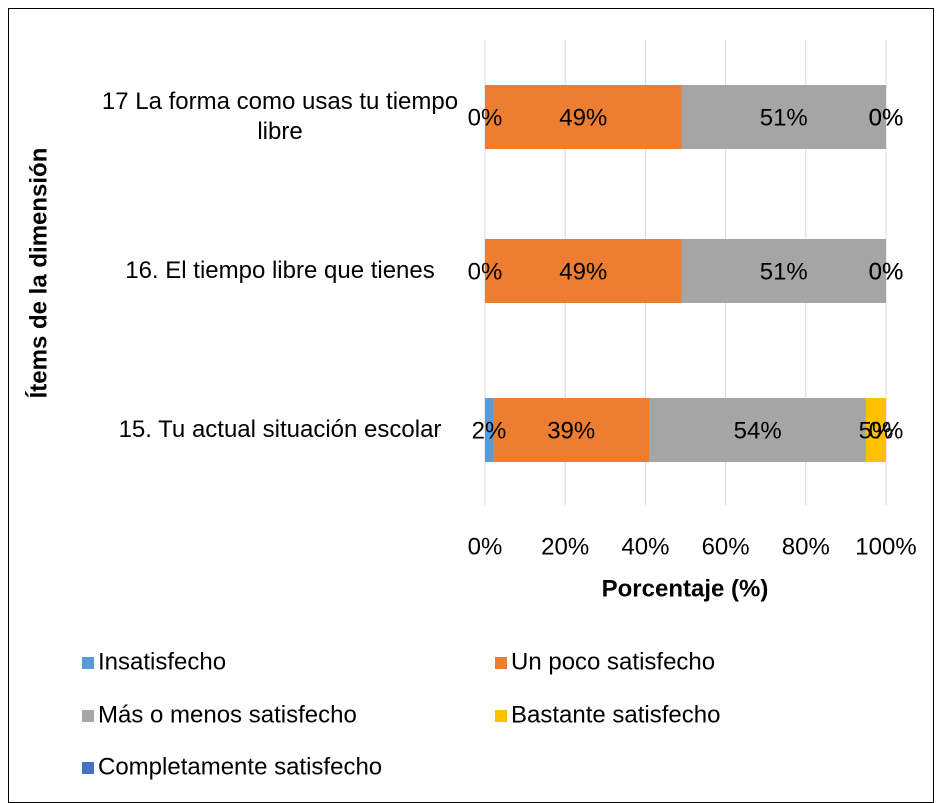 Image resolution: width=943 pixels, height=803 pixels. Describe the element at coordinates (726, 546) in the screenshot. I see `x-tick-label: 60%` at that location.